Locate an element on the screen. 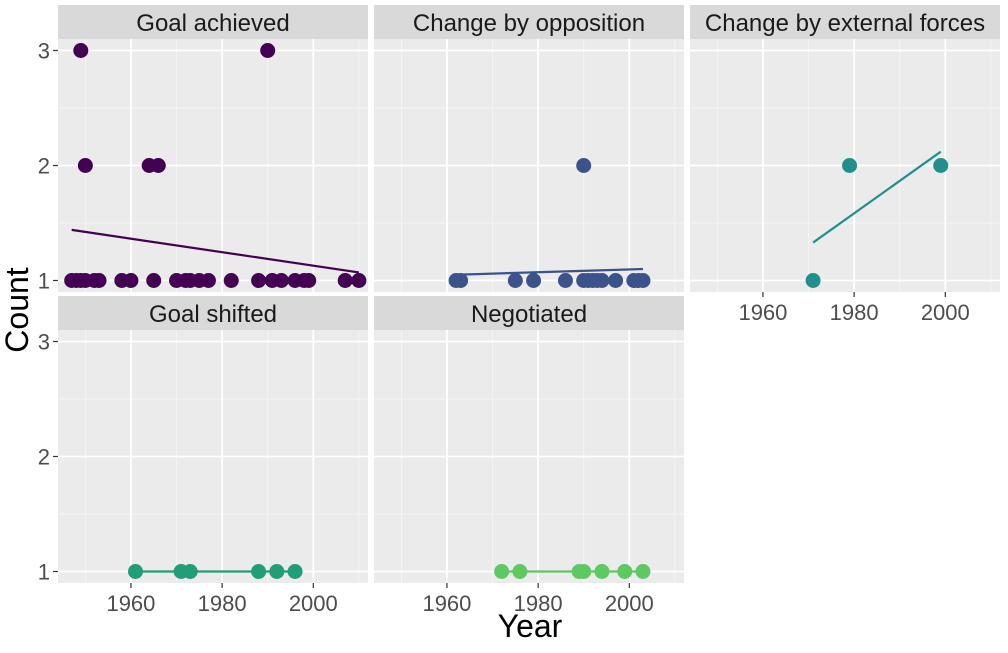 The image size is (1008, 653). x-axis-title: Year is located at coordinates (530, 626).